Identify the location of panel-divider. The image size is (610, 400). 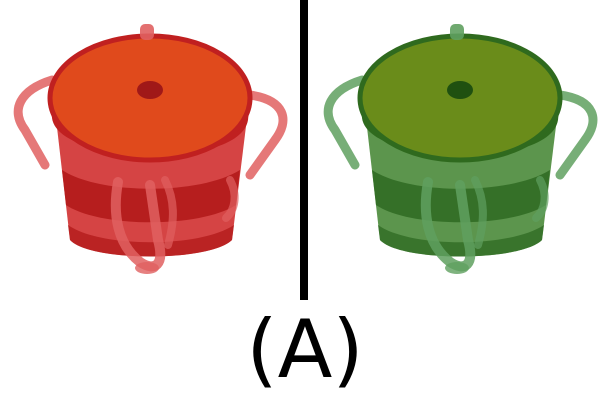
(304, 150).